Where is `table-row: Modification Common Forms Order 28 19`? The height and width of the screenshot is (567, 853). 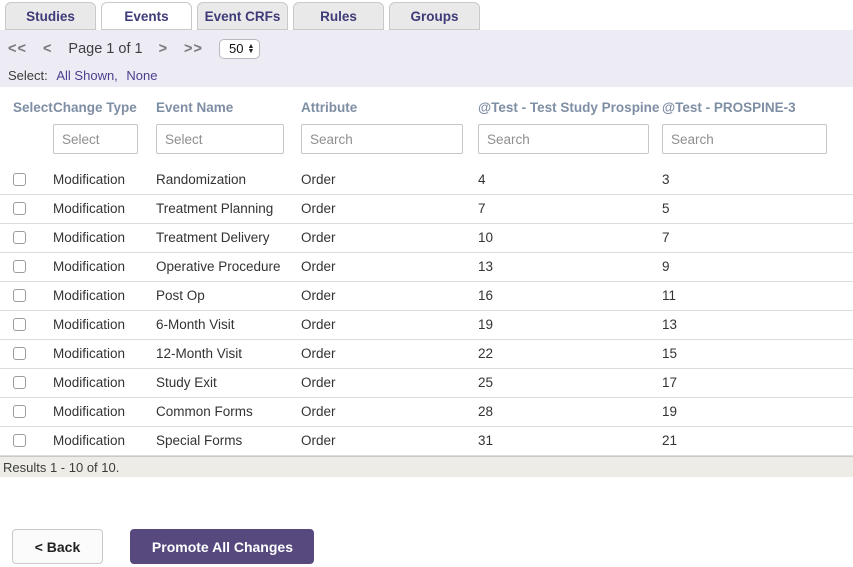
table-row: Modification Common Forms Order 28 19 is located at coordinates (426, 411).